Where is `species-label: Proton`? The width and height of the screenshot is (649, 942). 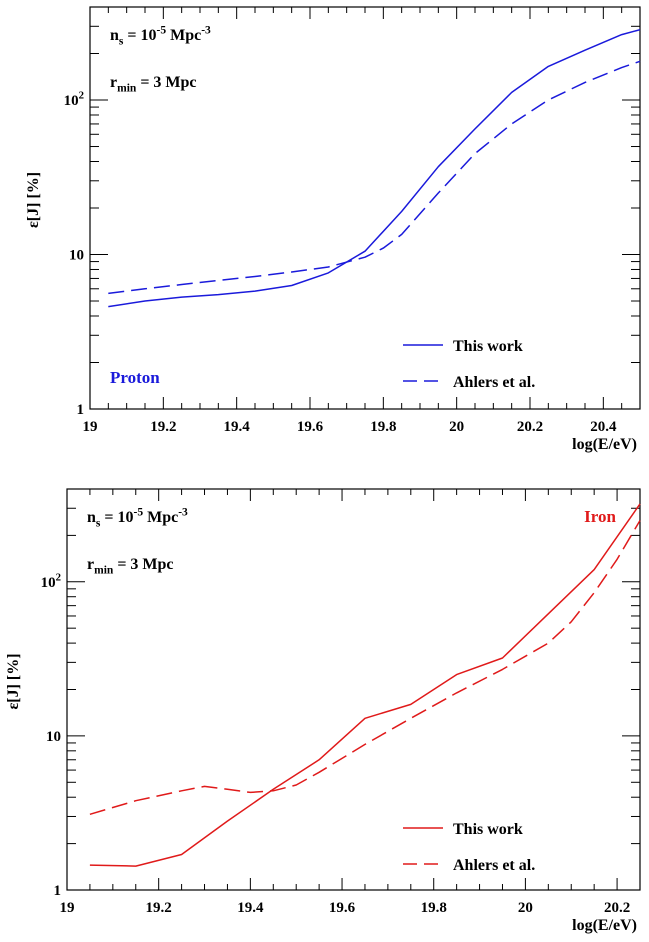
species-label: Proton is located at coordinates (135, 377).